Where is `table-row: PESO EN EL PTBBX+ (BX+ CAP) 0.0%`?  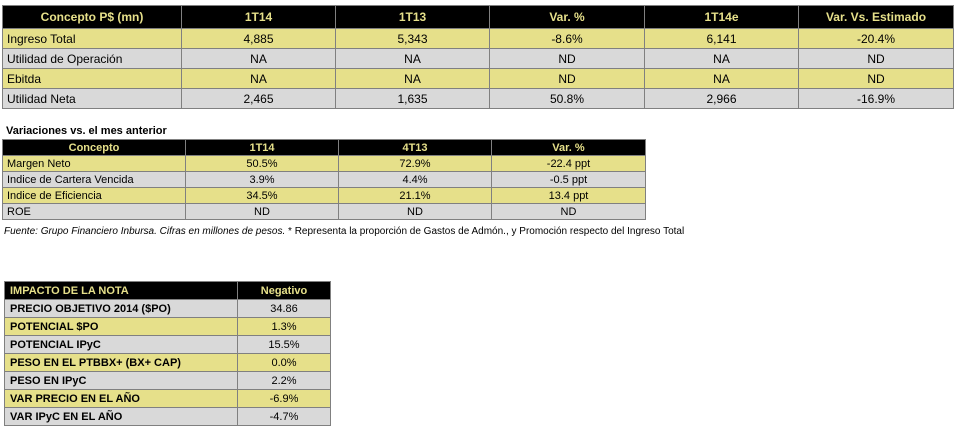
table-row: PESO EN EL PTBBX+ (BX+ CAP) 0.0% is located at coordinates (167, 362).